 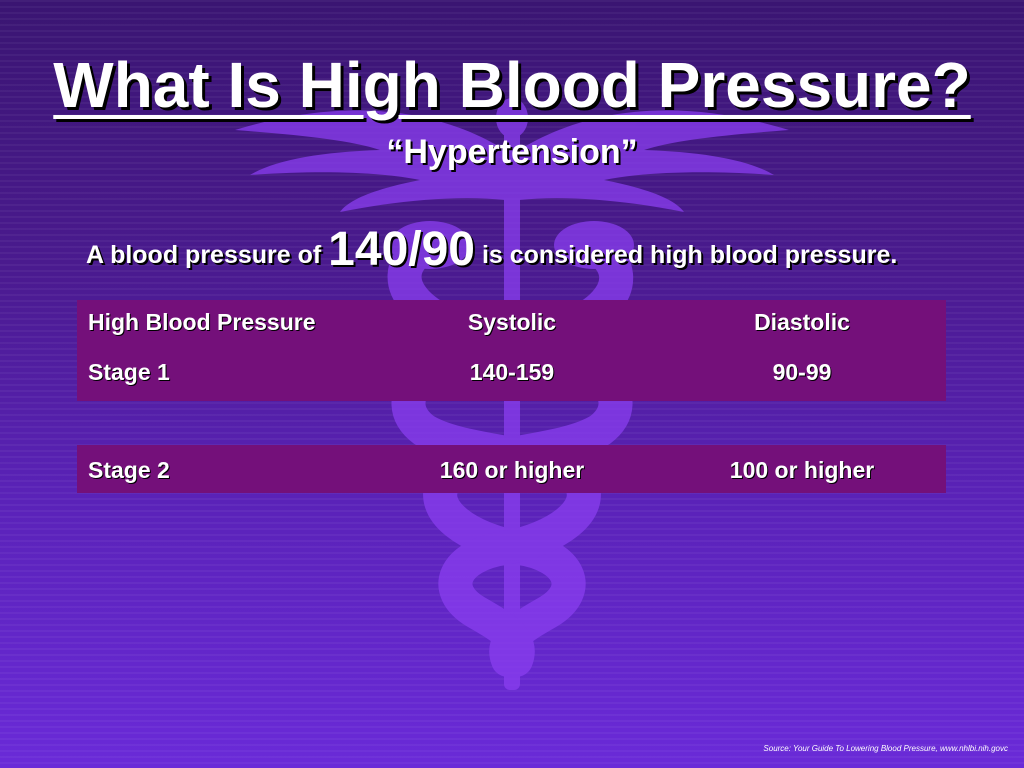 What do you see at coordinates (204, 255) in the screenshot?
I see `definition-prefix: A blood pressure of` at bounding box center [204, 255].